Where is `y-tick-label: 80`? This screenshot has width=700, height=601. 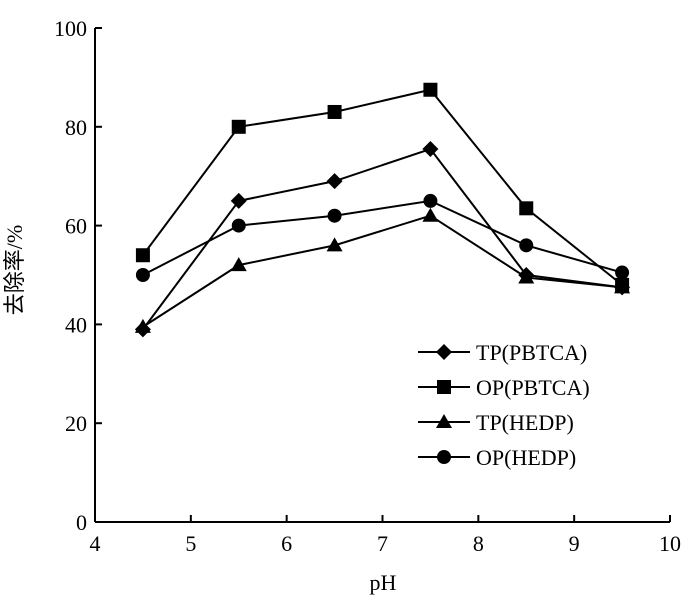
y-tick-label: 80 is located at coordinates (76, 127).